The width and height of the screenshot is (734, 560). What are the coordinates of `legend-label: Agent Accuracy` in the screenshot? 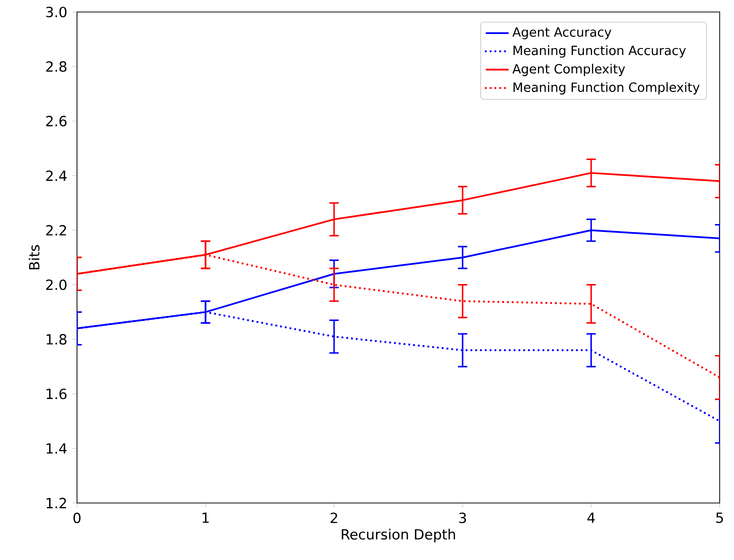 It's located at (562, 33).